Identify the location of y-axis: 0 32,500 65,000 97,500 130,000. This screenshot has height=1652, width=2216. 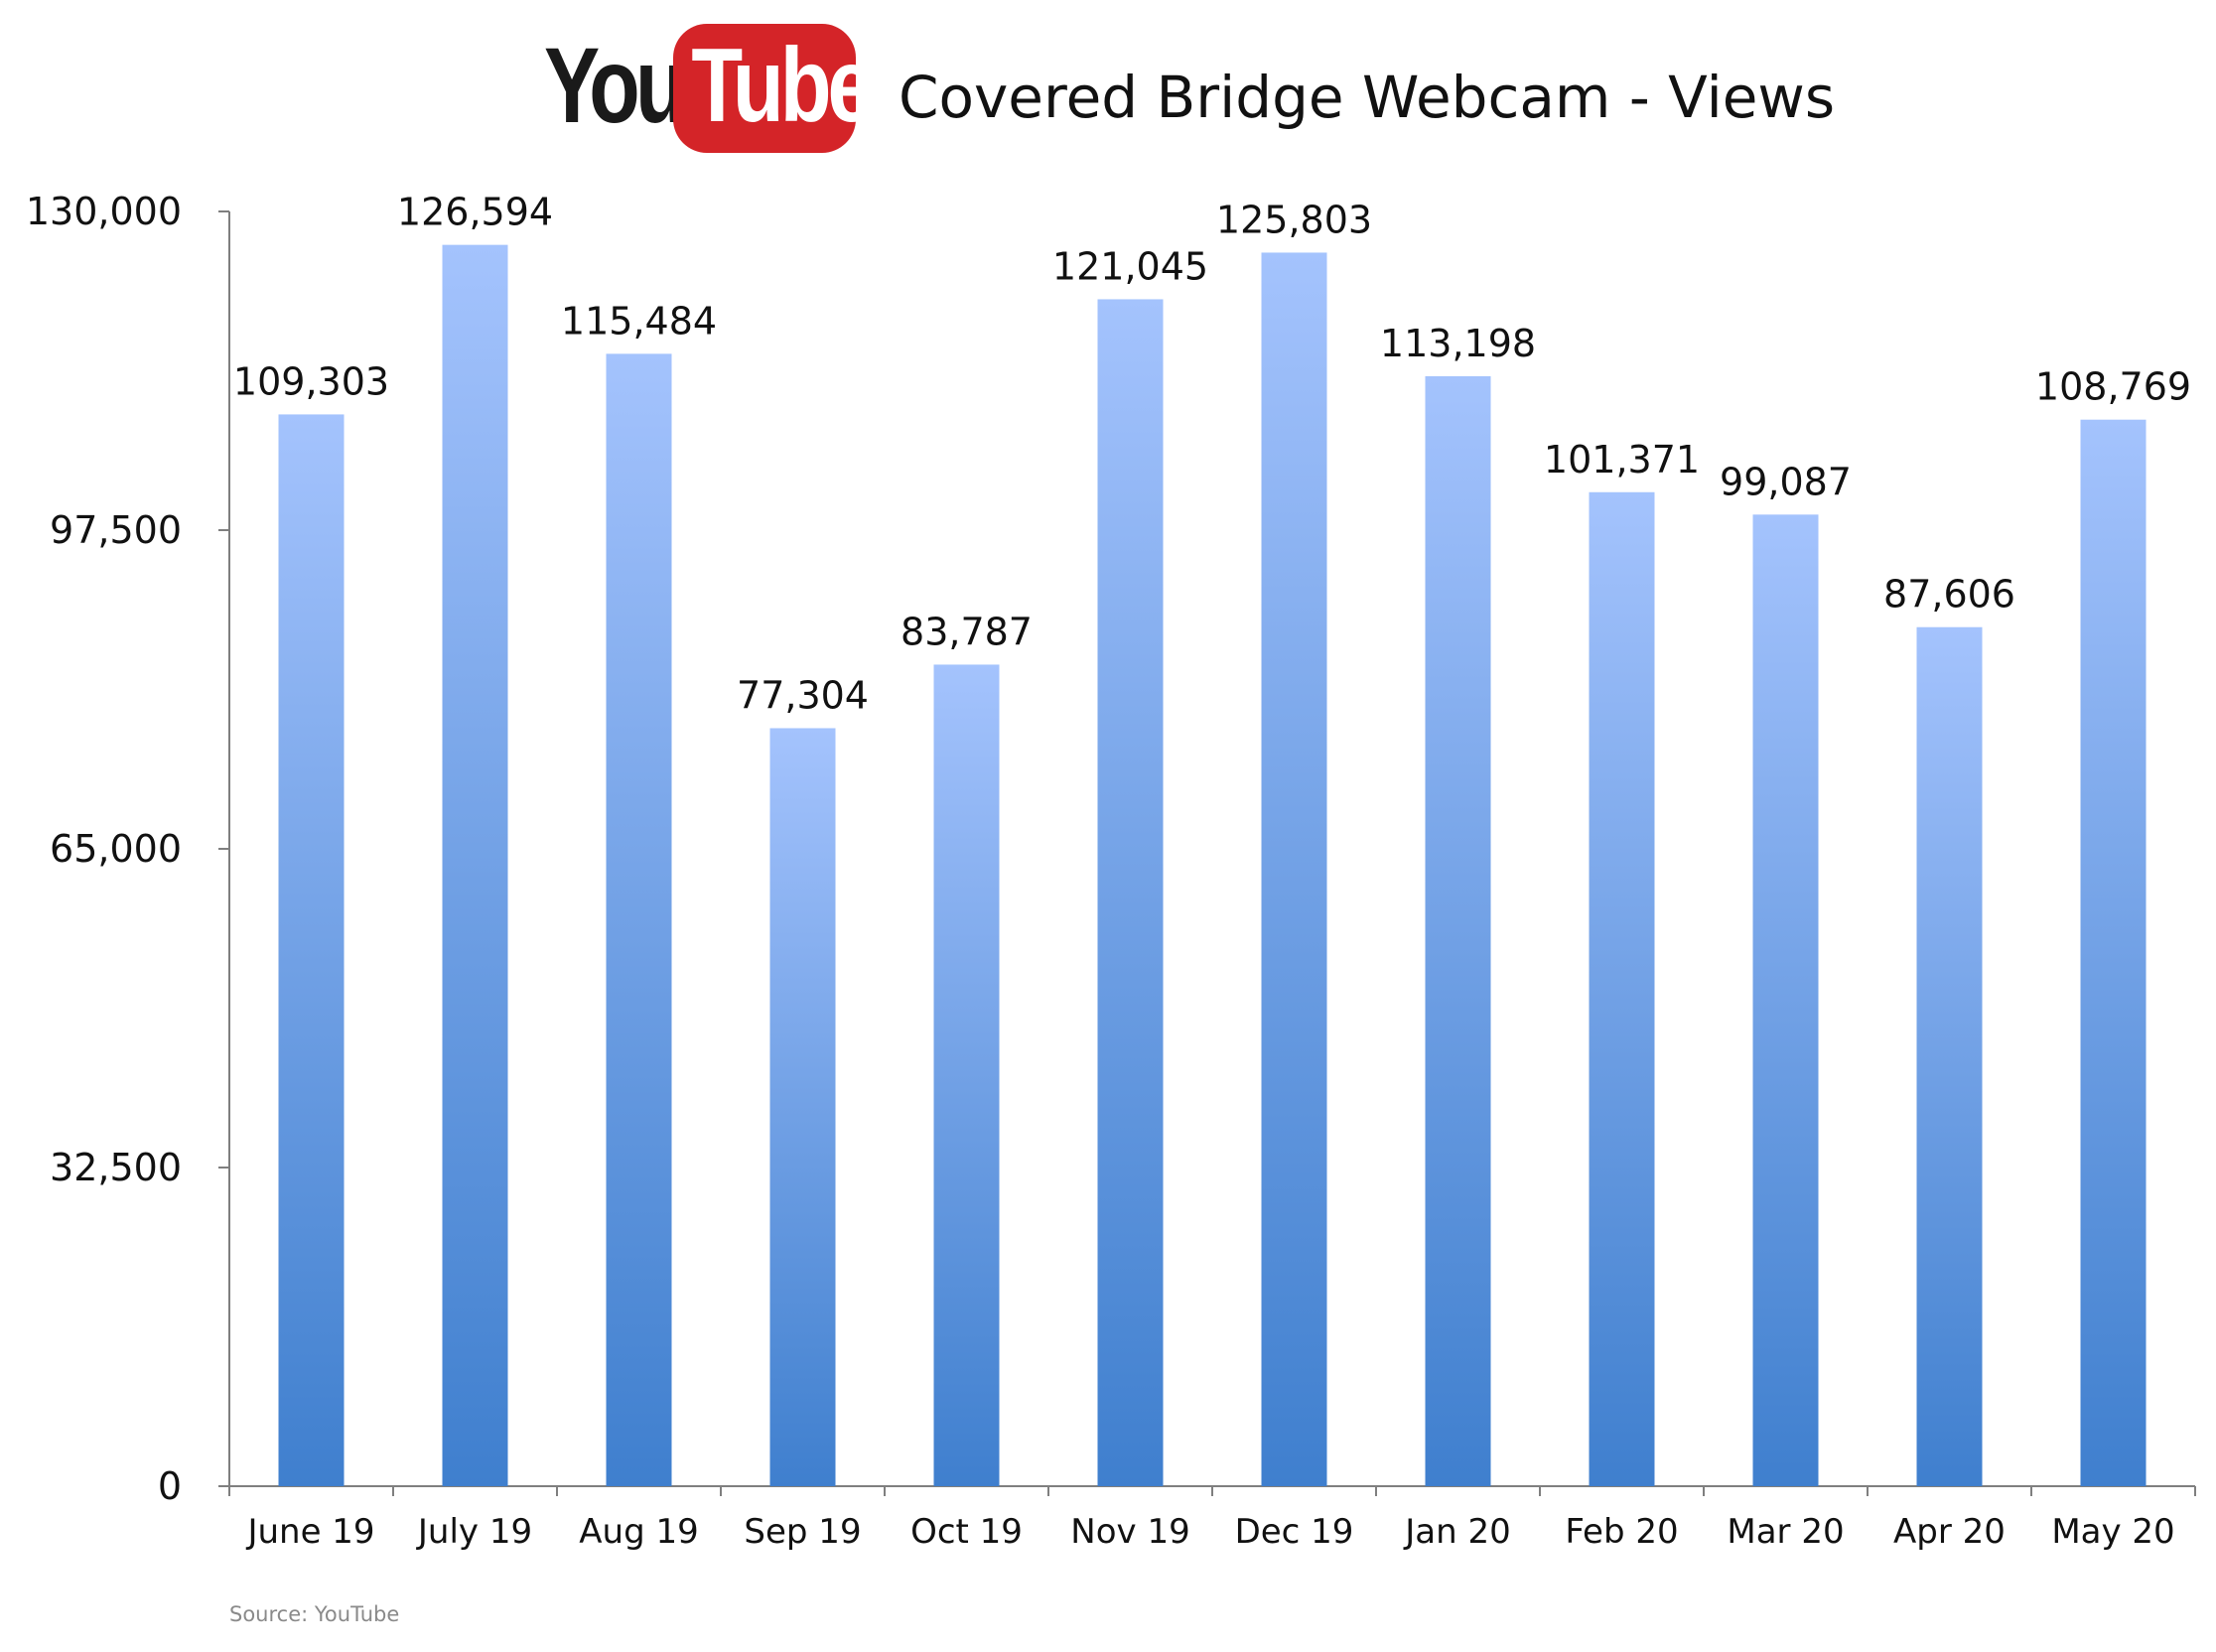
(128, 849).